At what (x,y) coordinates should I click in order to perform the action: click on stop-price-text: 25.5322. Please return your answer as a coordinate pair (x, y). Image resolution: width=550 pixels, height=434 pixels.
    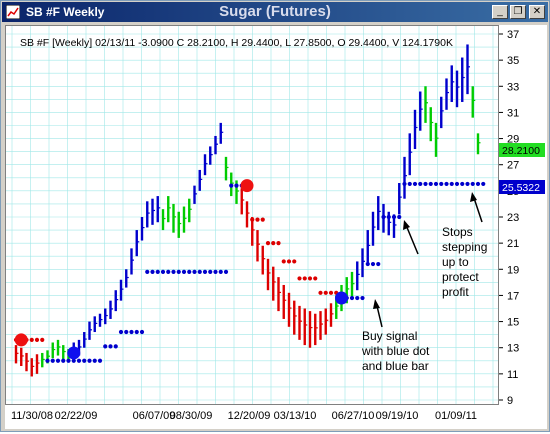
    Looking at the image, I should click on (521, 188).